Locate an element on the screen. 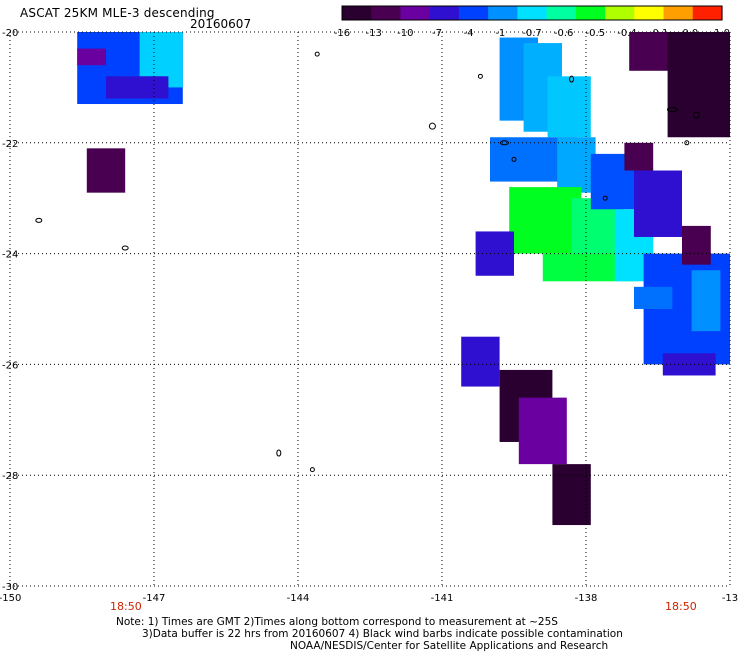  colorbar-label: -4 is located at coordinates (469, 33).